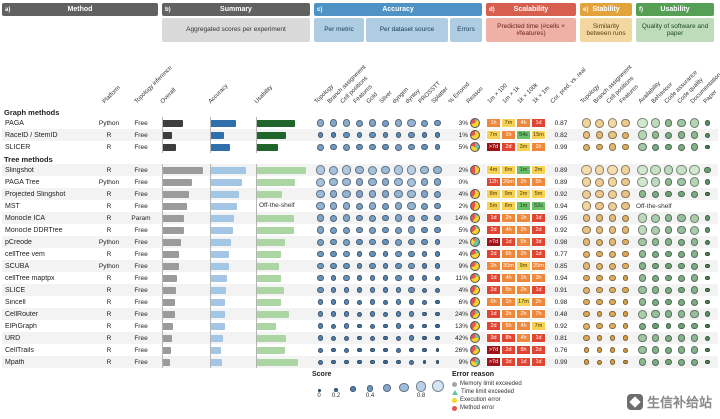 This screenshot has width=720, height=419. What do you see at coordinates (561, 123) in the screenshot?
I see `correlation-value: 0.87` at bounding box center [561, 123].